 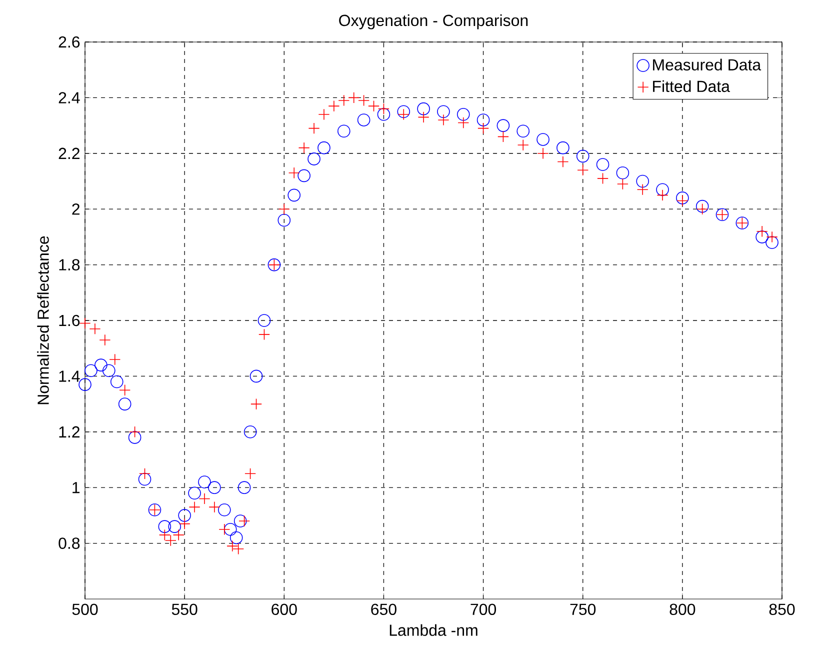 I want to click on x-tick-label: 550, so click(x=185, y=610).